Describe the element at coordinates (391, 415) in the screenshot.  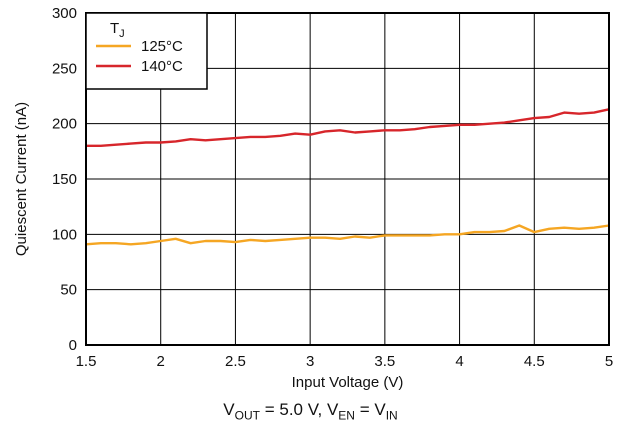
I see `caption-vin-subscript: IN` at that location.